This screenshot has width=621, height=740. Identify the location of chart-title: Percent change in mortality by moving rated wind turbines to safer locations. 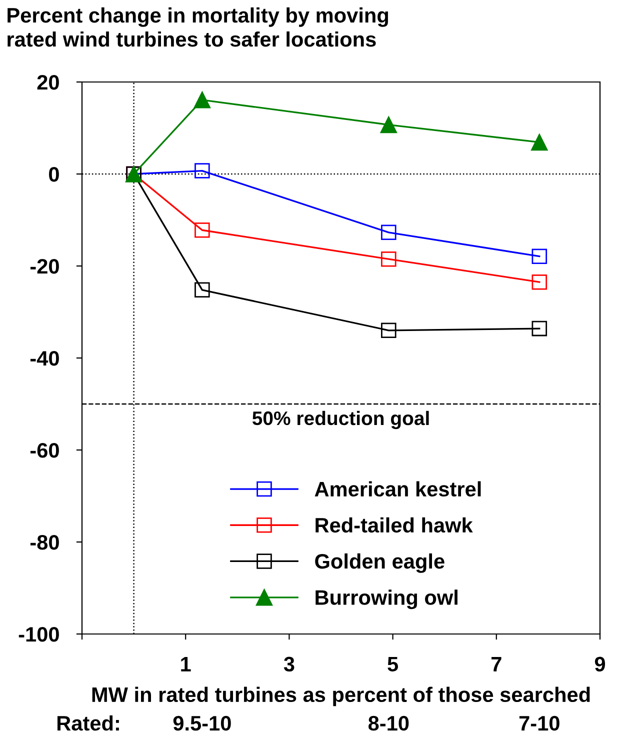
(198, 27).